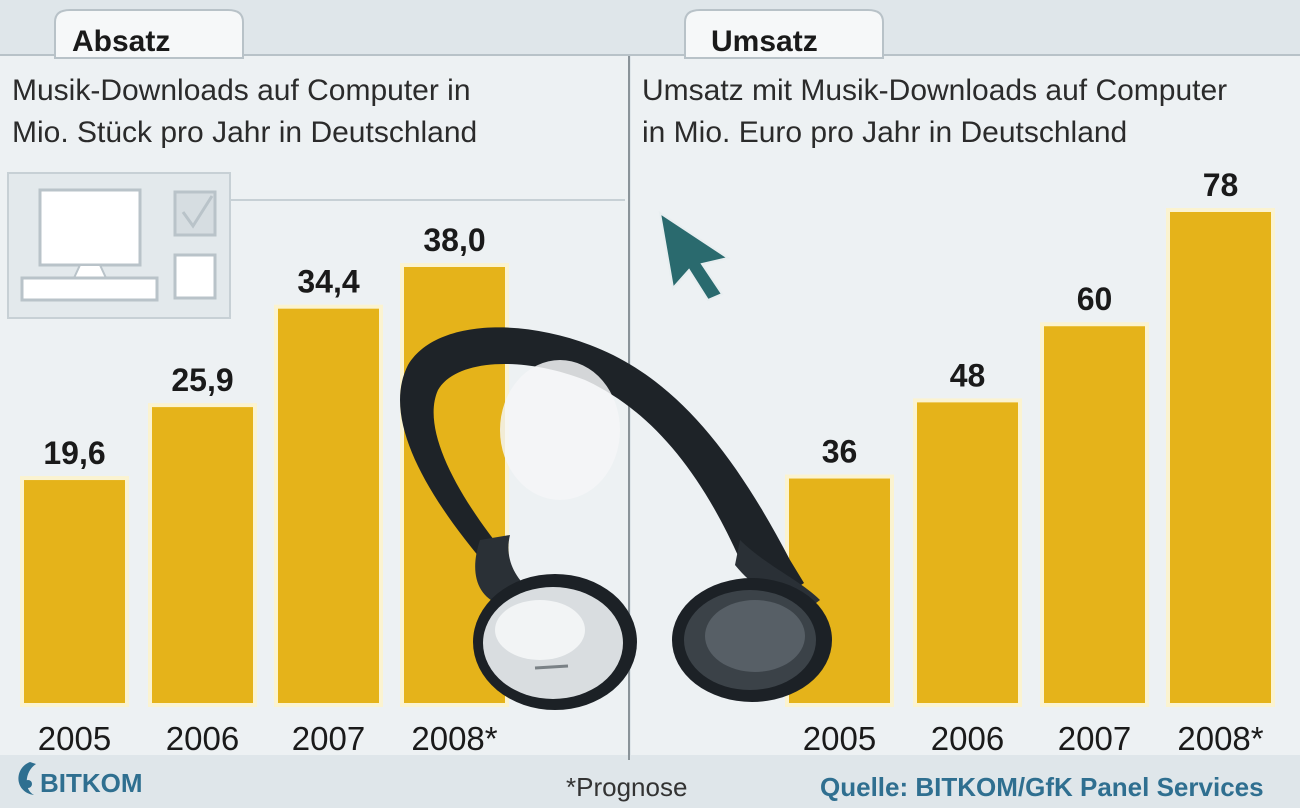 The height and width of the screenshot is (808, 1300). Describe the element at coordinates (694, 256) in the screenshot. I see `cursor-arrow-icon` at that location.